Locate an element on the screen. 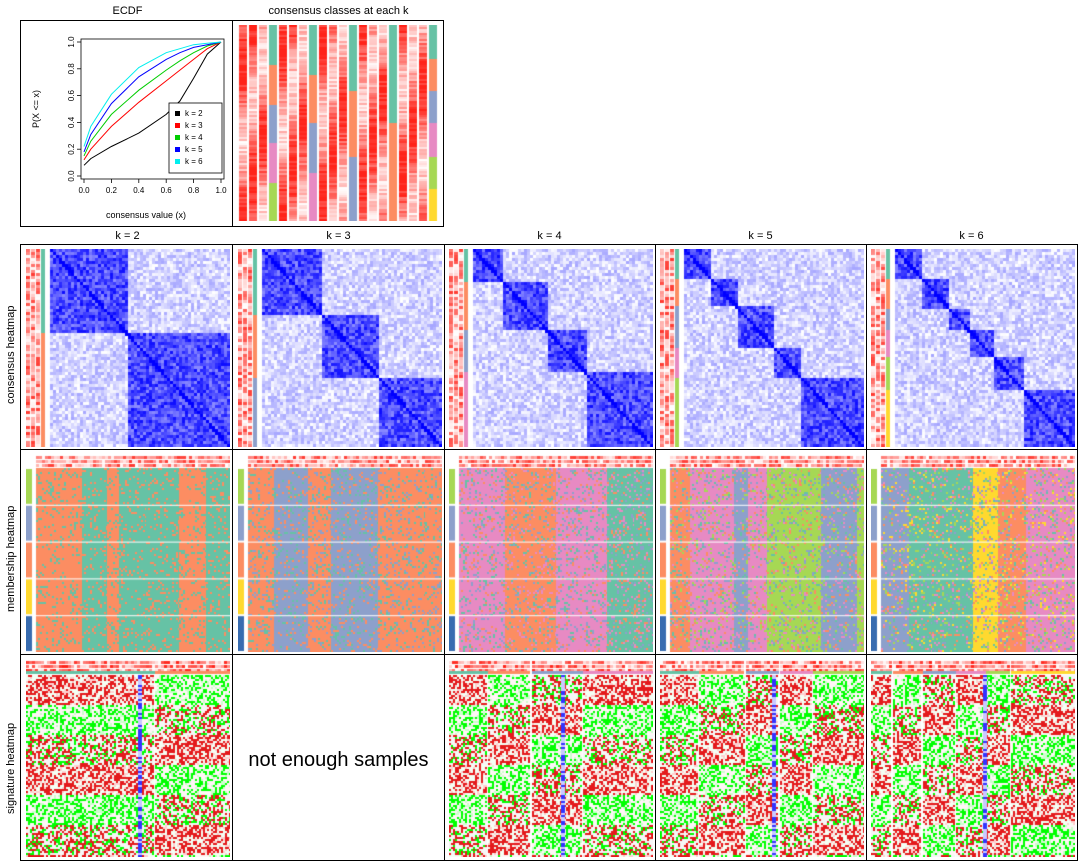 This screenshot has height=864, width=1080. row-label-consensus: consensus heatmap is located at coordinates (11, 354).